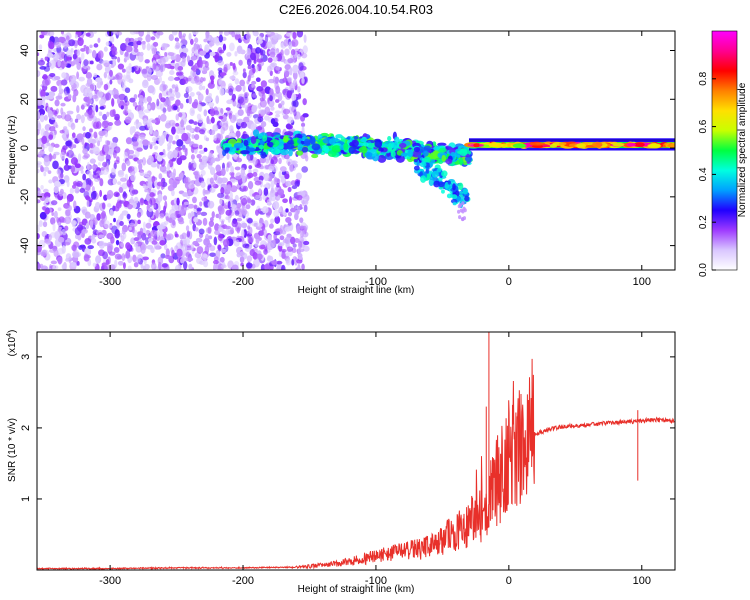 The height and width of the screenshot is (600, 750). Describe the element at coordinates (25, 50) in the screenshot. I see `y-tick-label: 40` at that location.